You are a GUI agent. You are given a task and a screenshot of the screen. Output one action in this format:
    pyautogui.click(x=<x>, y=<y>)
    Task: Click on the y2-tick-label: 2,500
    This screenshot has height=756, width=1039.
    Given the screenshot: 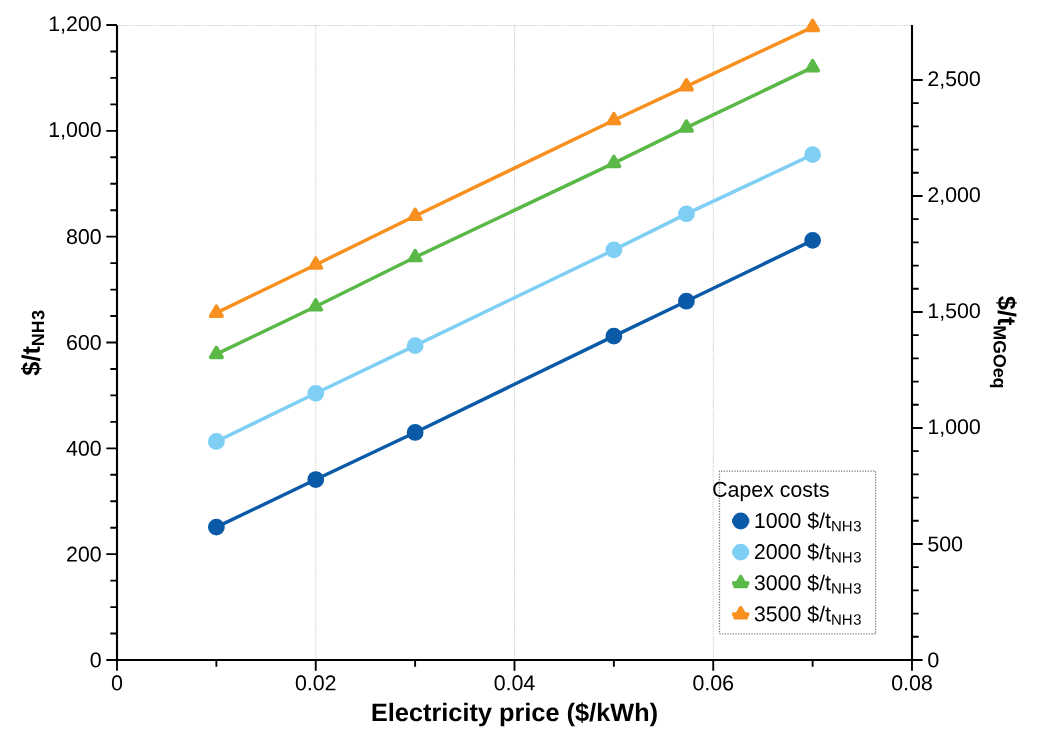 What is the action you would take?
    pyautogui.click(x=954, y=80)
    